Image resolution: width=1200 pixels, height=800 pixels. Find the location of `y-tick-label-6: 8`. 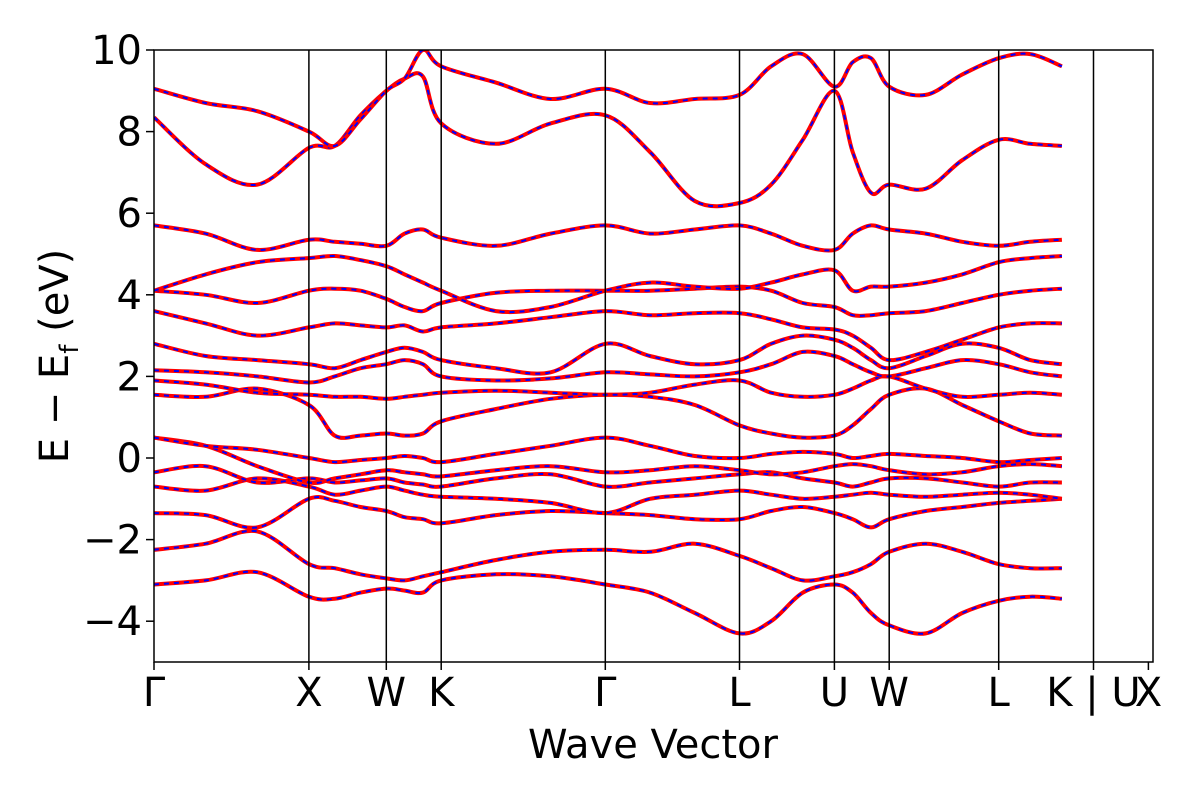

y-tick-label-6: 8 is located at coordinates (129, 133).